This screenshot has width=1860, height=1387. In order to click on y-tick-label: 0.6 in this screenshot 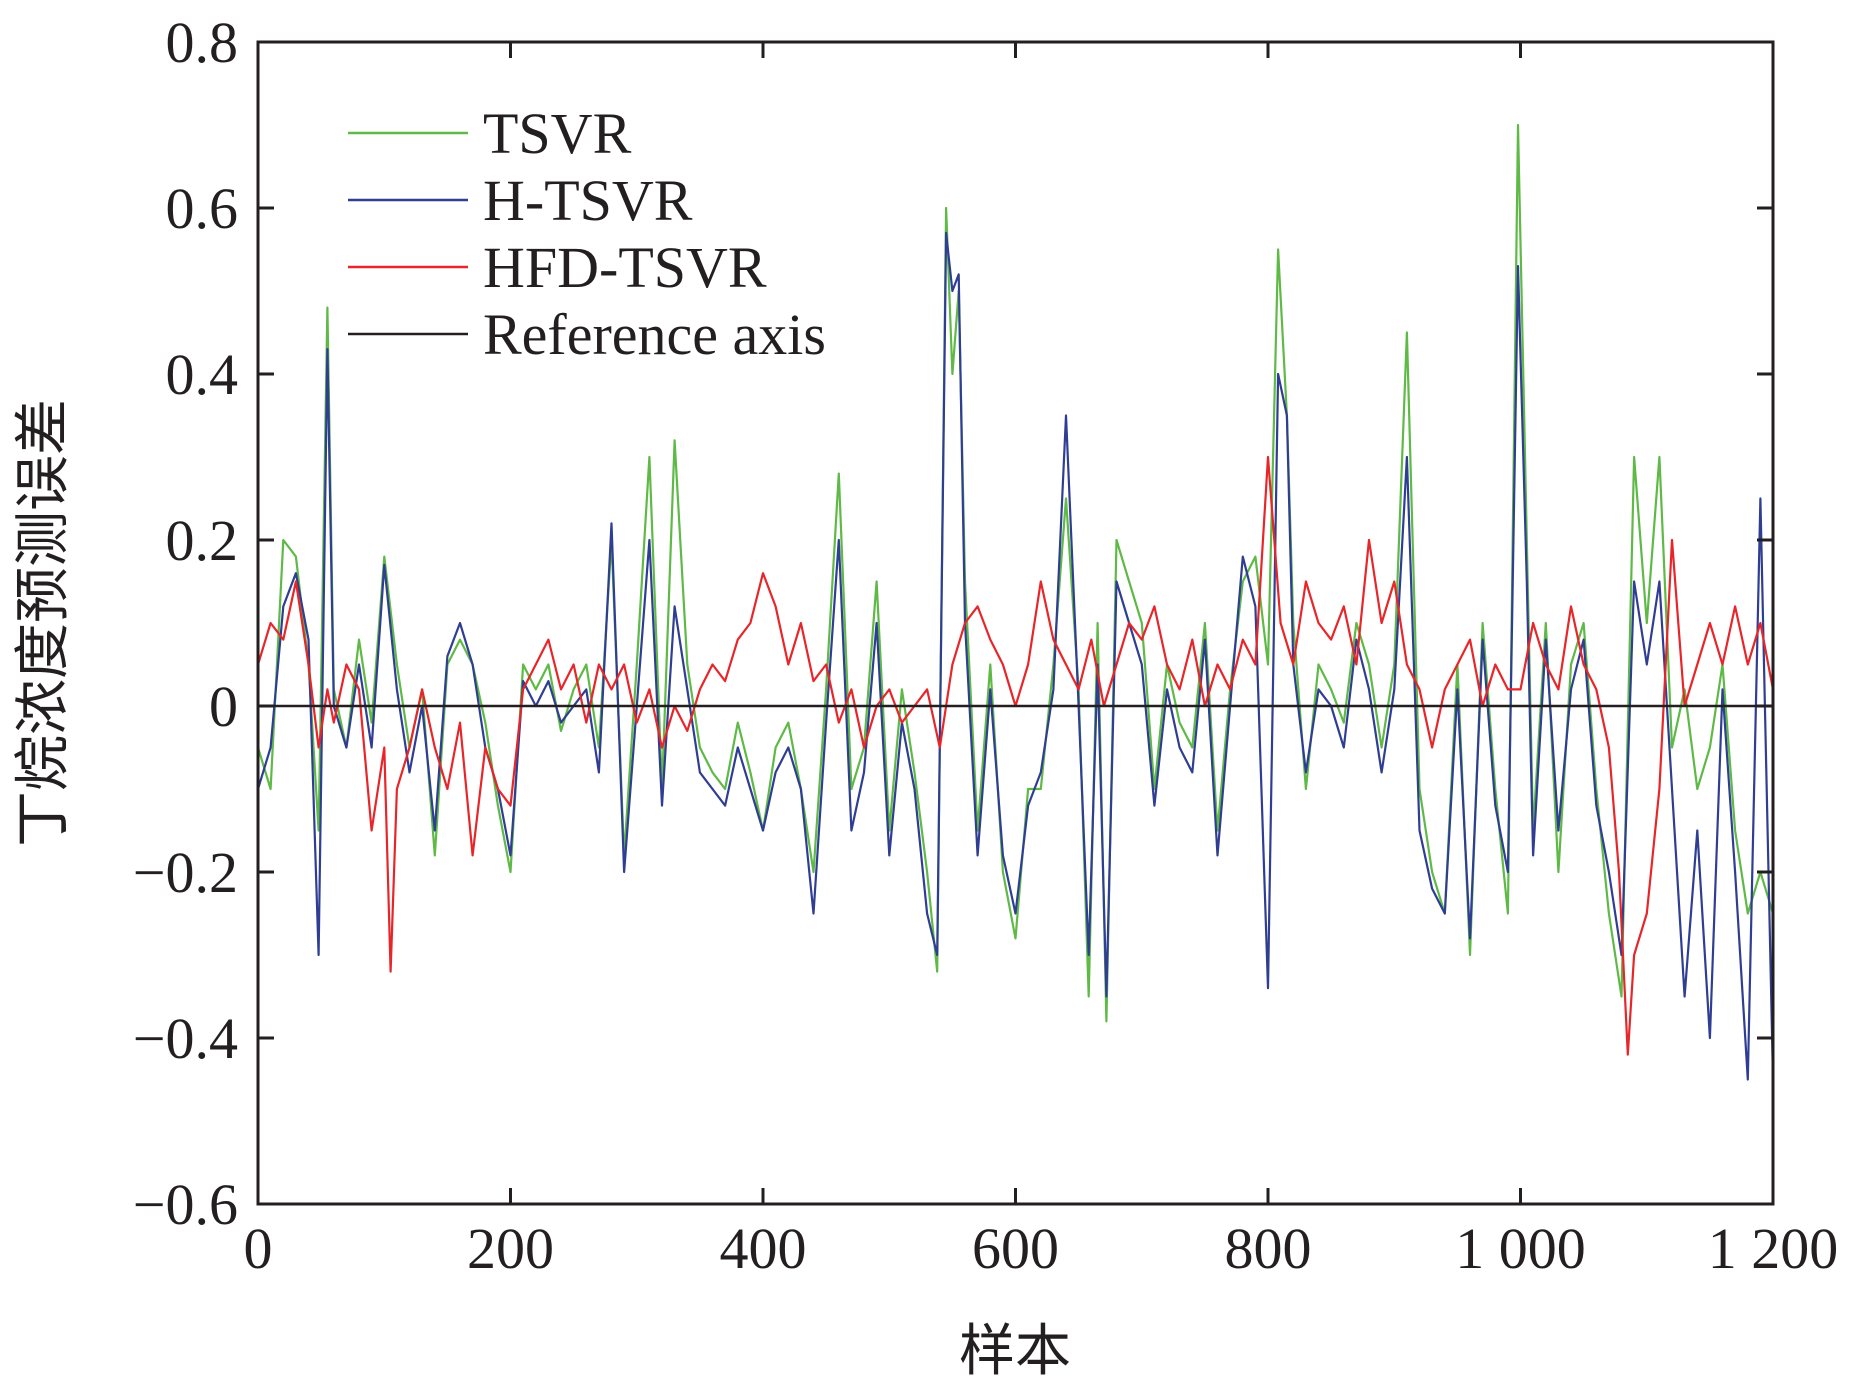, I will do `click(202, 208)`.